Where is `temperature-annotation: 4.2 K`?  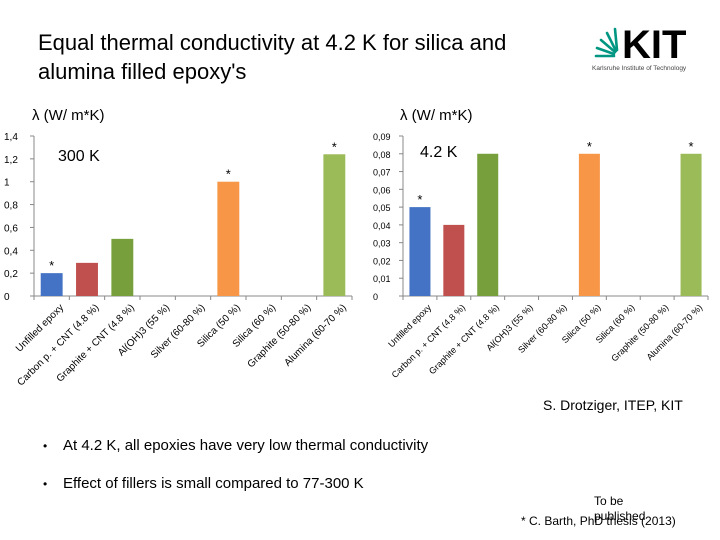
temperature-annotation: 4.2 K is located at coordinates (439, 152).